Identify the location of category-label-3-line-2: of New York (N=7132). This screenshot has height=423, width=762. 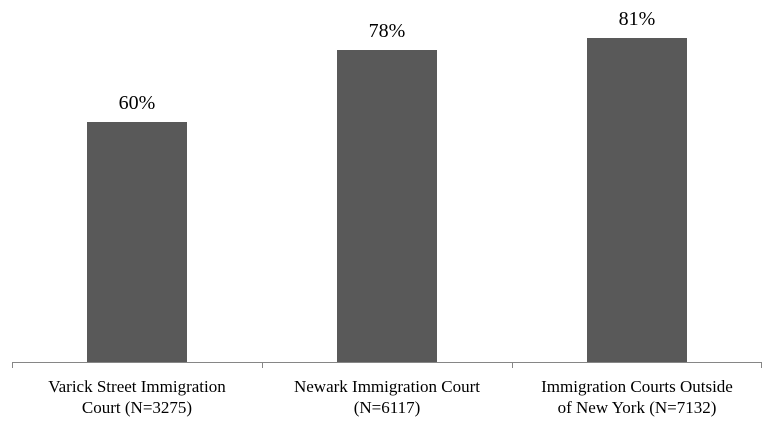
(637, 407).